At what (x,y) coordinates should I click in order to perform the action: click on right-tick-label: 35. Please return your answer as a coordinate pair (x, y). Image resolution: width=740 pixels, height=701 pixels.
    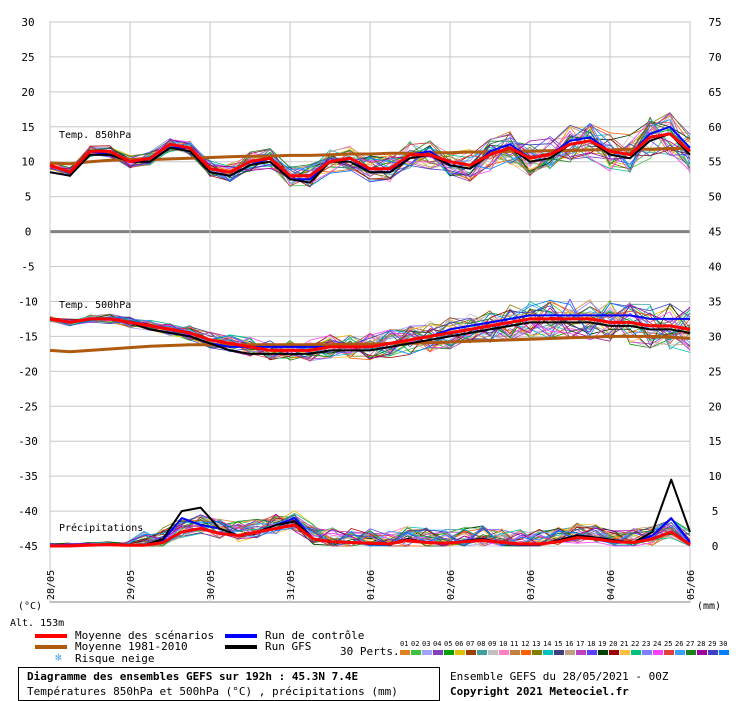
    Looking at the image, I should click on (714, 301).